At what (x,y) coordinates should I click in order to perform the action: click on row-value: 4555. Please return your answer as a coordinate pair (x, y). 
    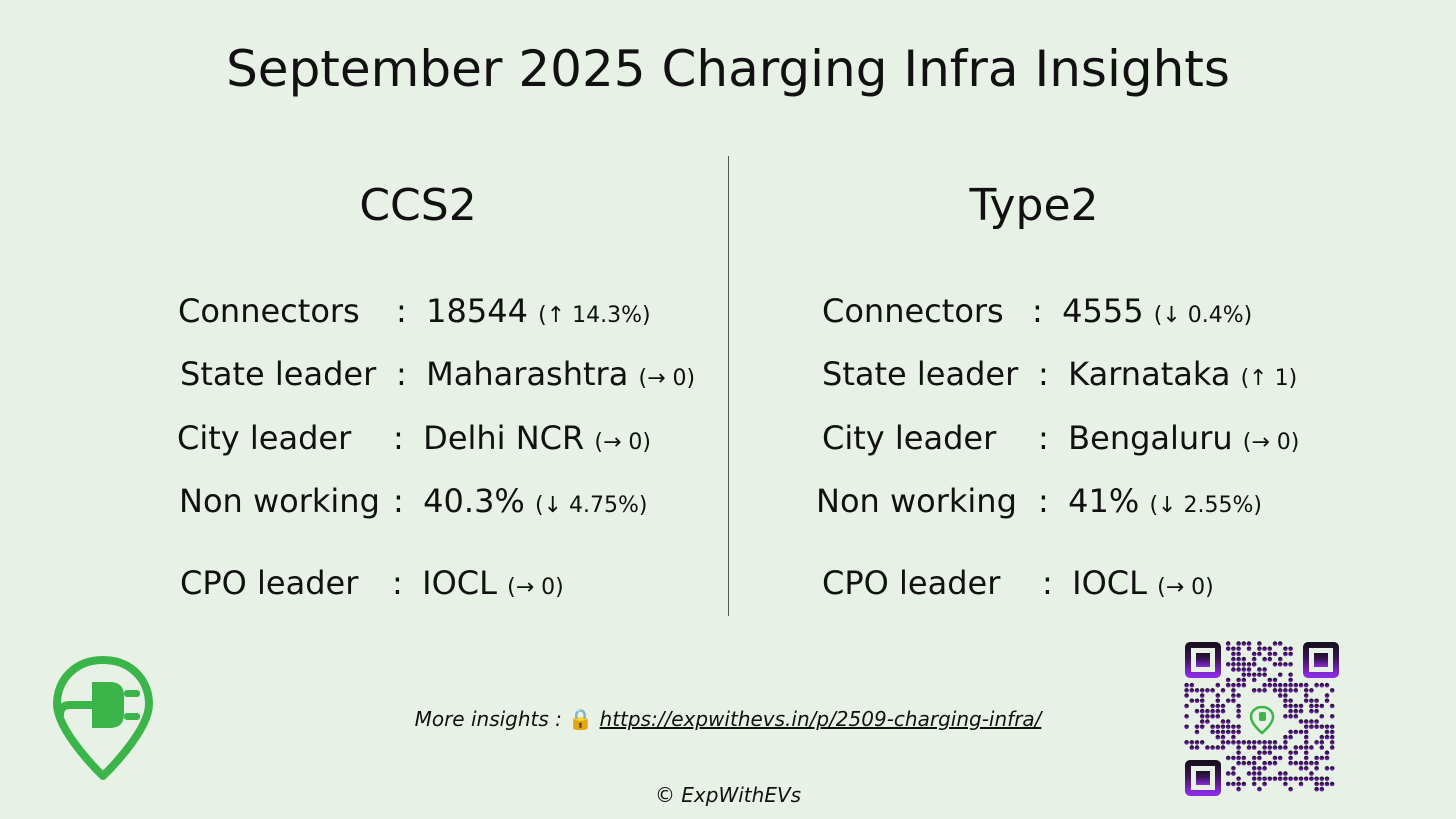
    Looking at the image, I should click on (1103, 311).